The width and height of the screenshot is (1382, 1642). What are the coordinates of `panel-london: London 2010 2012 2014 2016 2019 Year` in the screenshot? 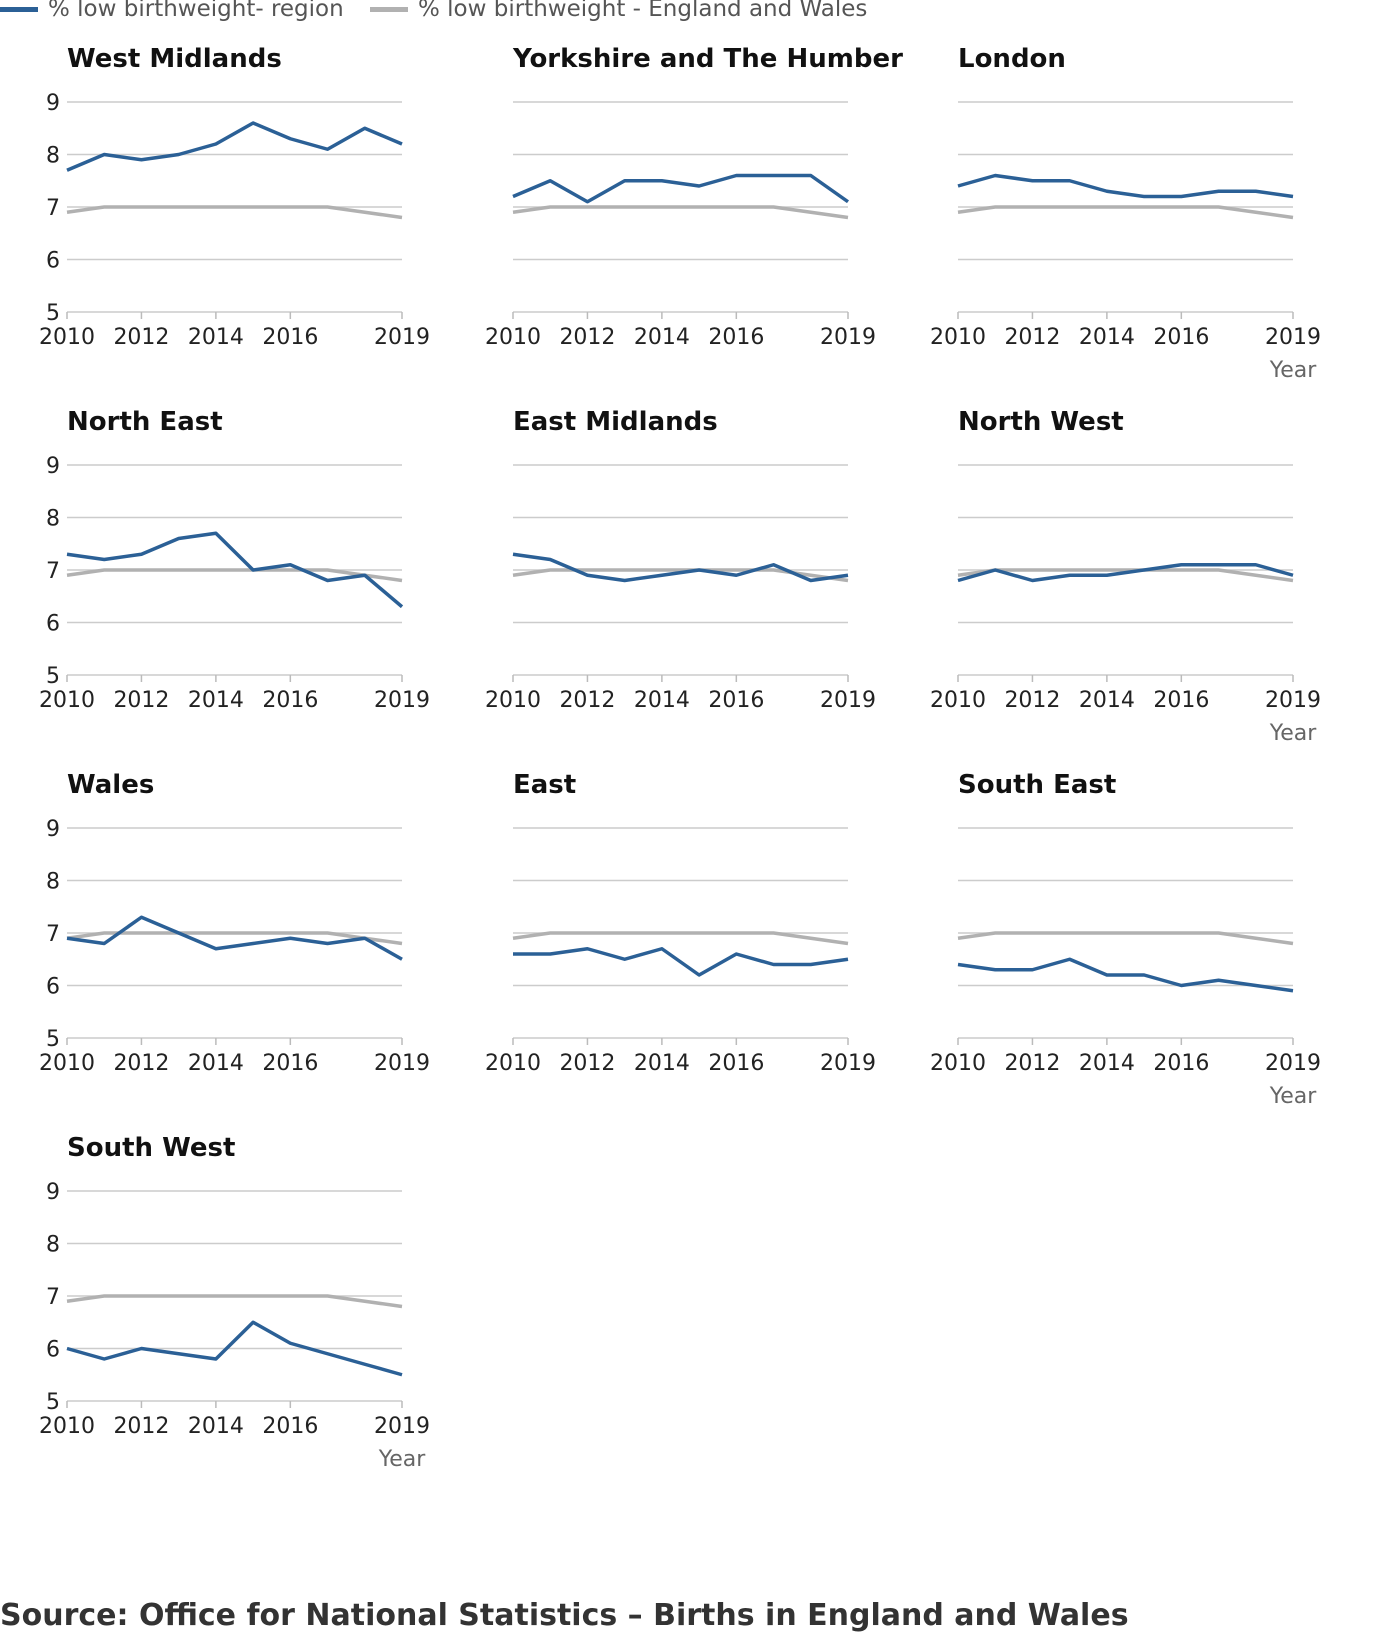 It's located at (1125, 213).